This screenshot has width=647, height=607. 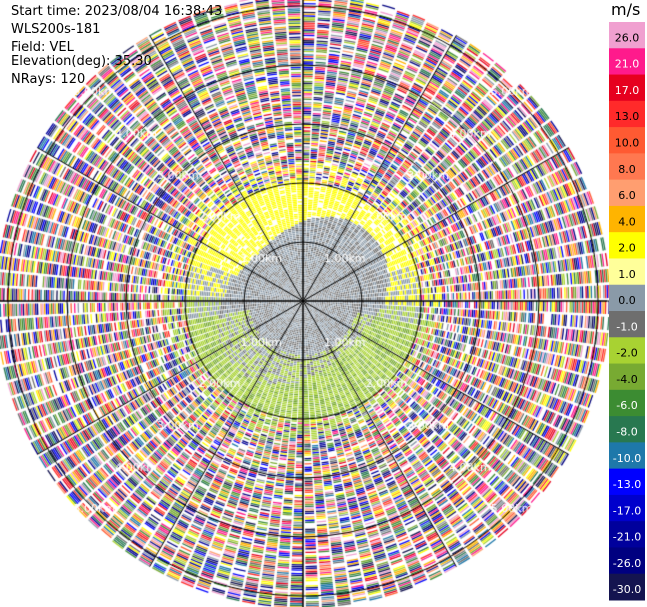 I want to click on nrays-label: NRays: 120, so click(x=48, y=79).